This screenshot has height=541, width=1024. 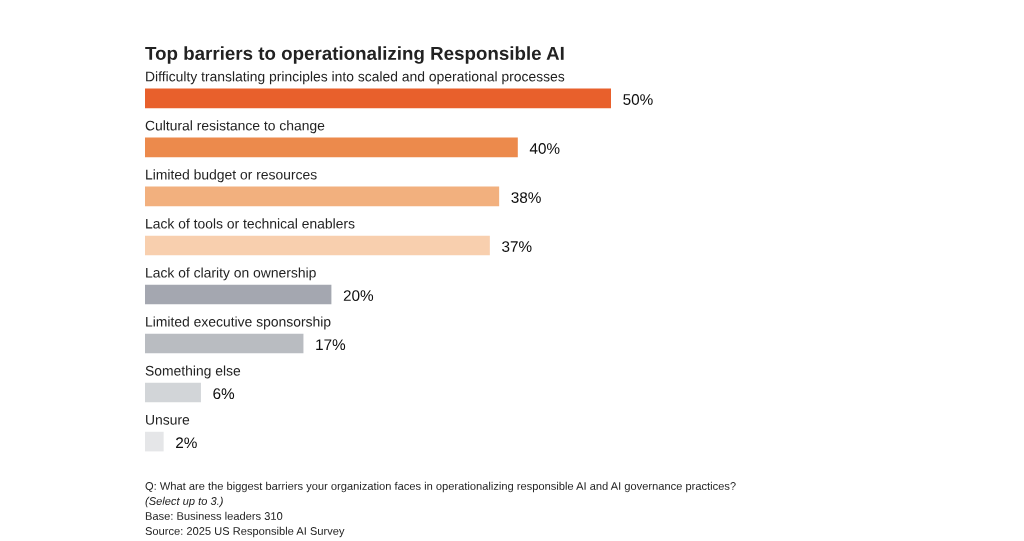 What do you see at coordinates (231, 274) in the screenshot?
I see `y-tick-label: Lack of clarity on ownership` at bounding box center [231, 274].